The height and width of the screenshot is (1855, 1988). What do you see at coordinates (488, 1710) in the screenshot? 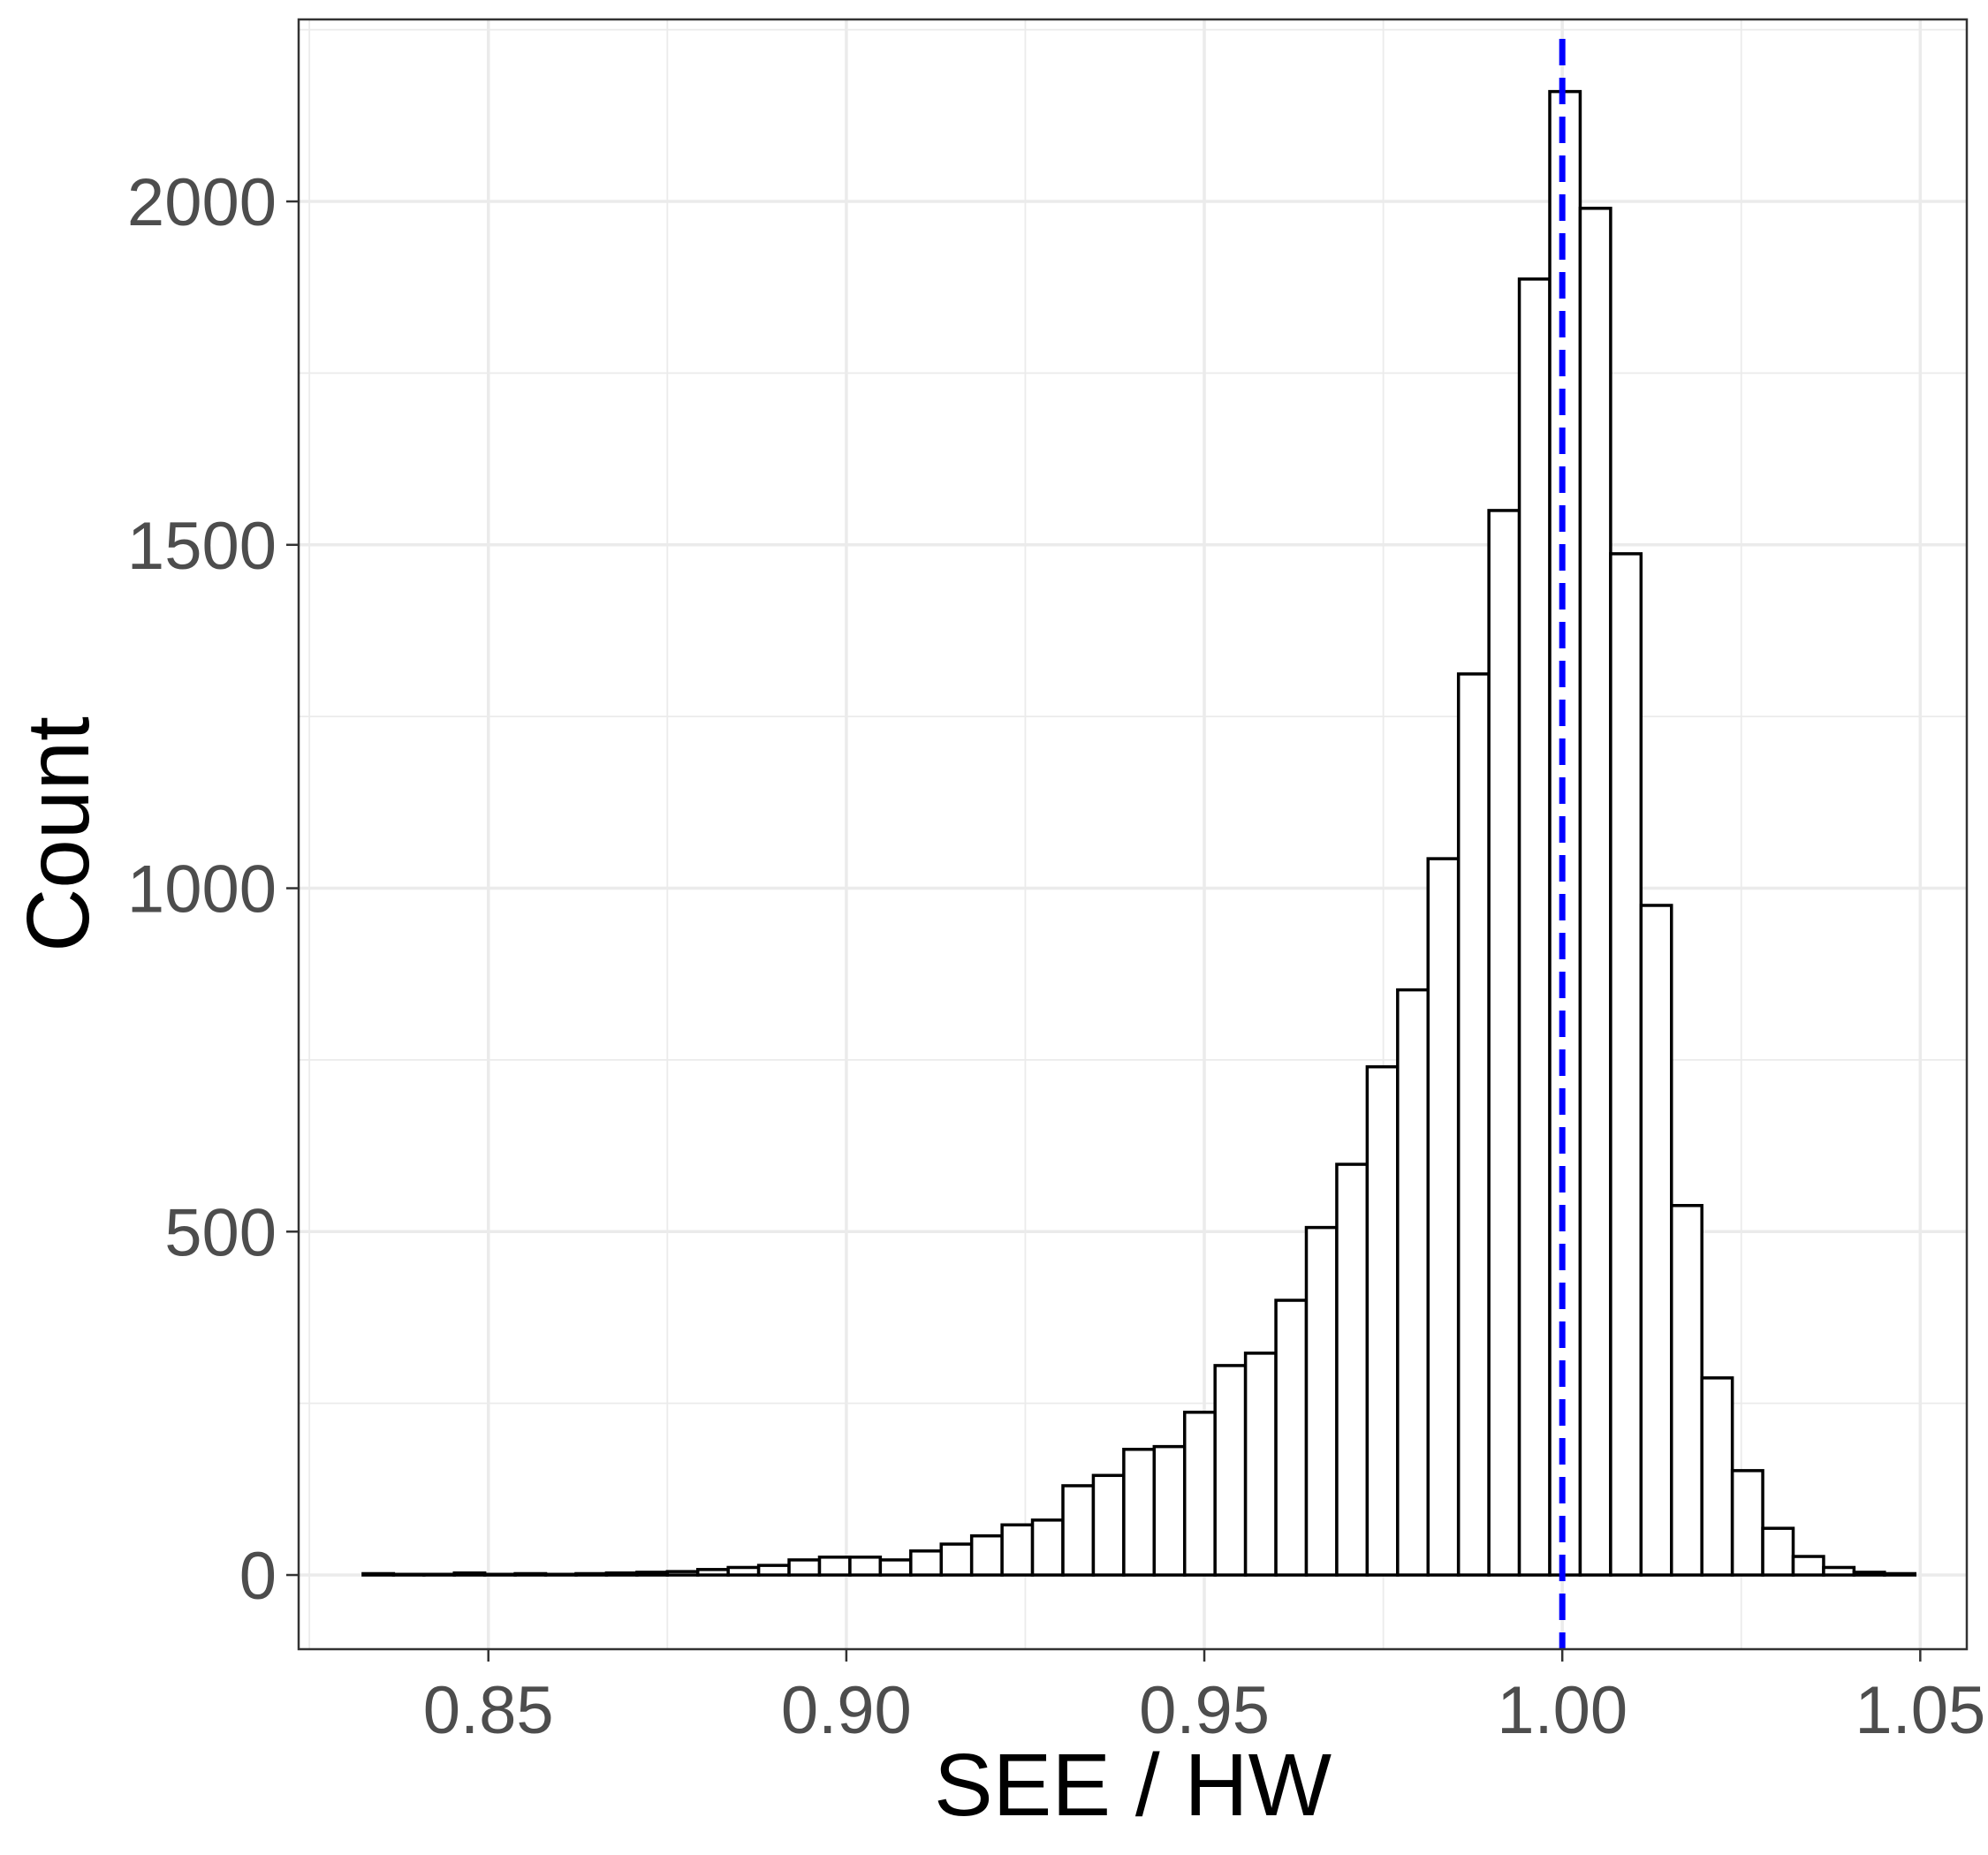
I see `x-tick-label: 0.85` at bounding box center [488, 1710].